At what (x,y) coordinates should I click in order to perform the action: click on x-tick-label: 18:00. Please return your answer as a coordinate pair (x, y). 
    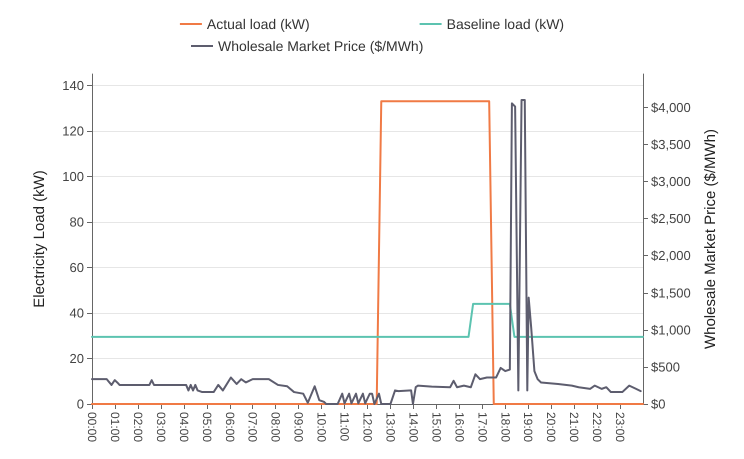
    Looking at the image, I should click on (505, 427).